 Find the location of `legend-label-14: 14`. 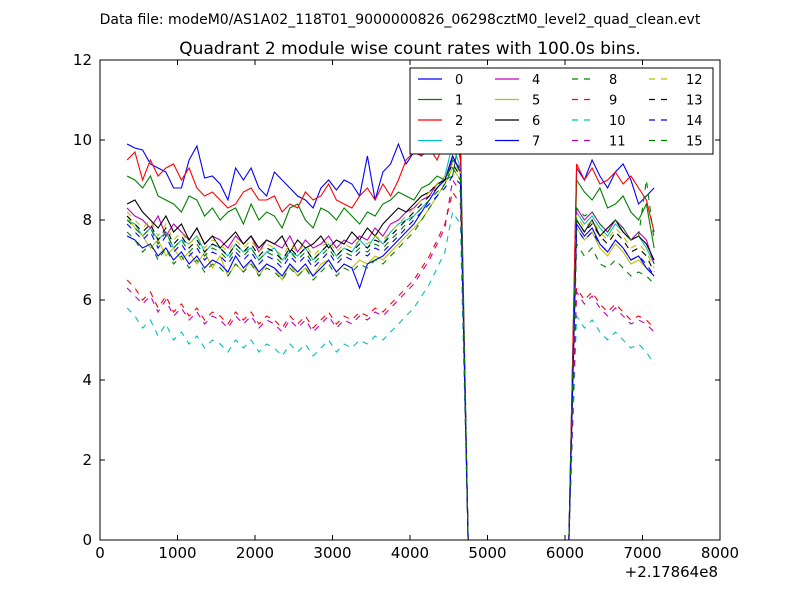

legend-label-14: 14 is located at coordinates (694, 121).